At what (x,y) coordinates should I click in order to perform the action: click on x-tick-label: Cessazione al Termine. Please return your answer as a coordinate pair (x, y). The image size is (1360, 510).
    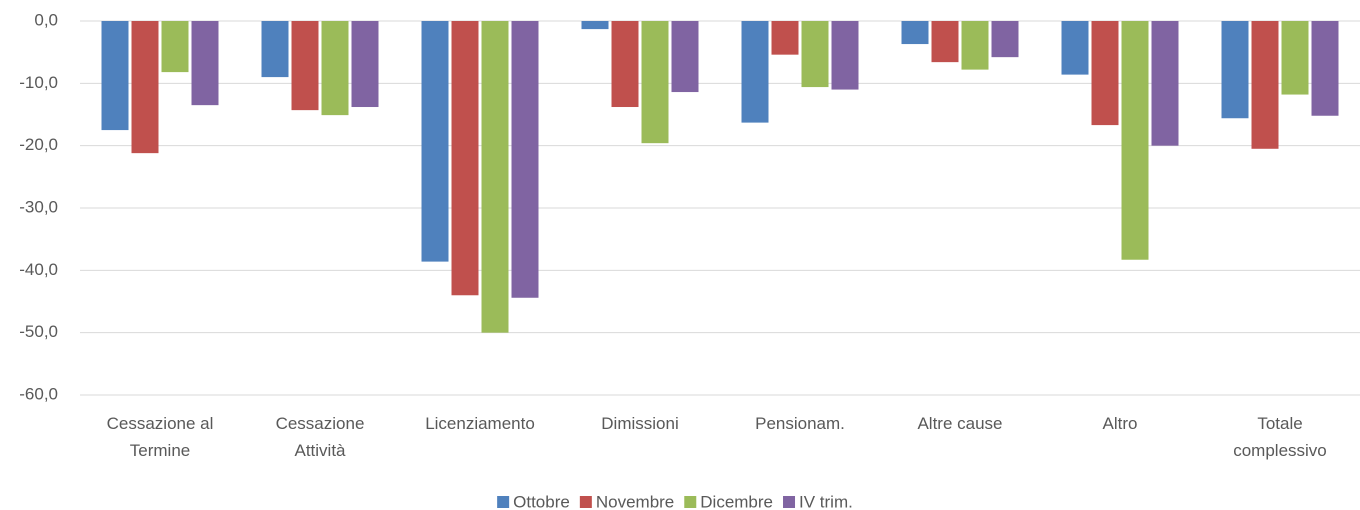
    Looking at the image, I should click on (160, 437).